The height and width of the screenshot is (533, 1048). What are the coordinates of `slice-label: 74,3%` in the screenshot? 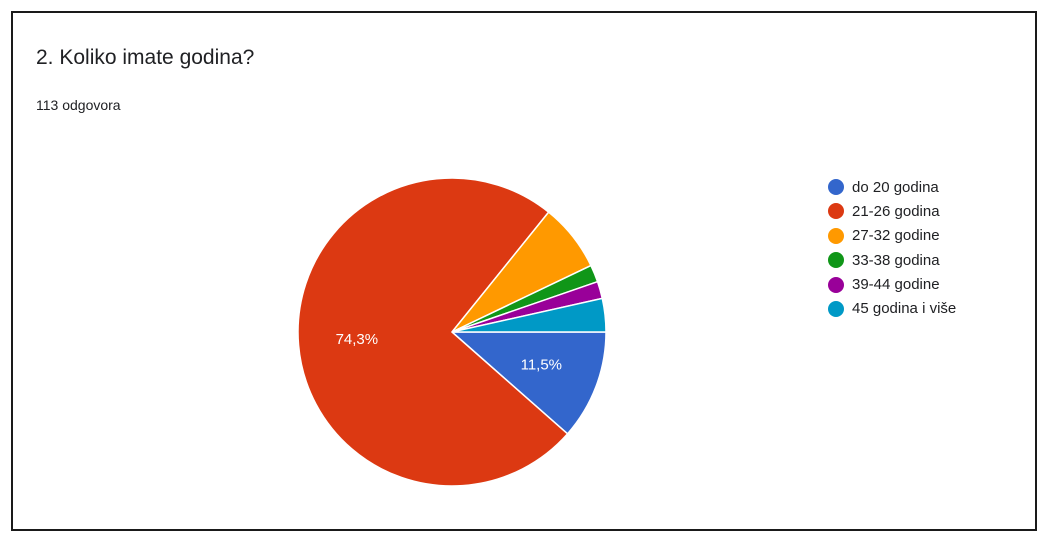 It's located at (357, 339).